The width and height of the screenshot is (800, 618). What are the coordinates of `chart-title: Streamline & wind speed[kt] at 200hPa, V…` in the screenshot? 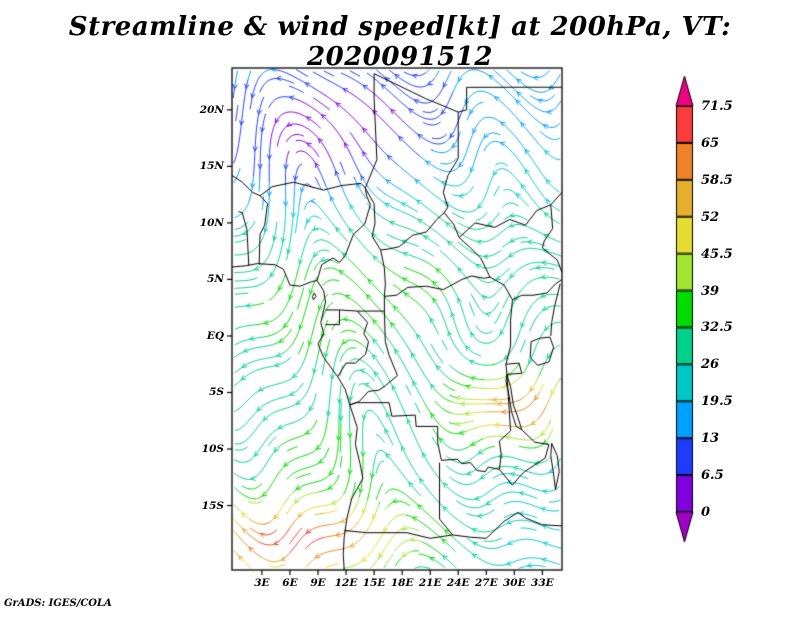 It's located at (400, 42).